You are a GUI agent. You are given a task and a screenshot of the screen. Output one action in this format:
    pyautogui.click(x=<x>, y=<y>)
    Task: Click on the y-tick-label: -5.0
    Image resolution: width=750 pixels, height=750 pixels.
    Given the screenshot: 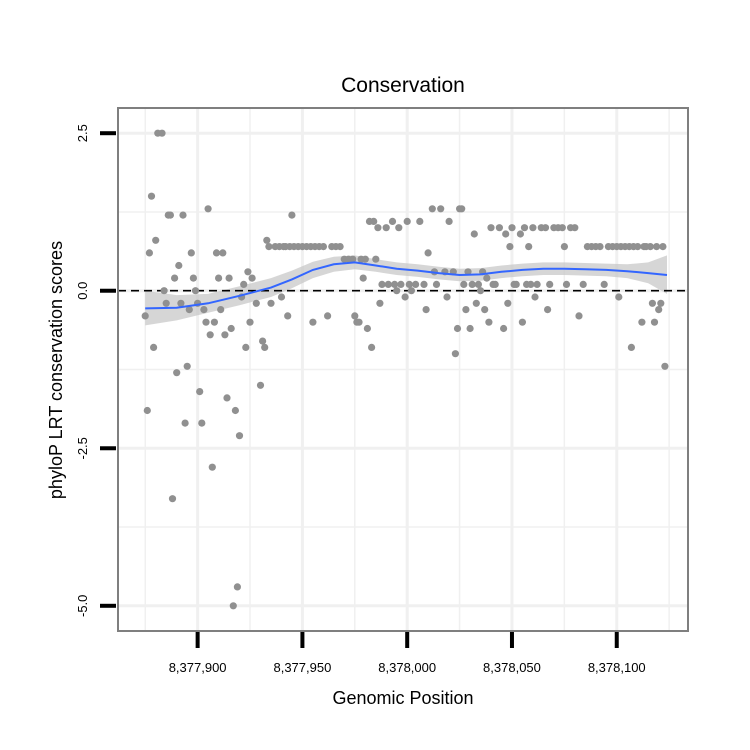 What is the action you would take?
    pyautogui.click(x=82, y=606)
    